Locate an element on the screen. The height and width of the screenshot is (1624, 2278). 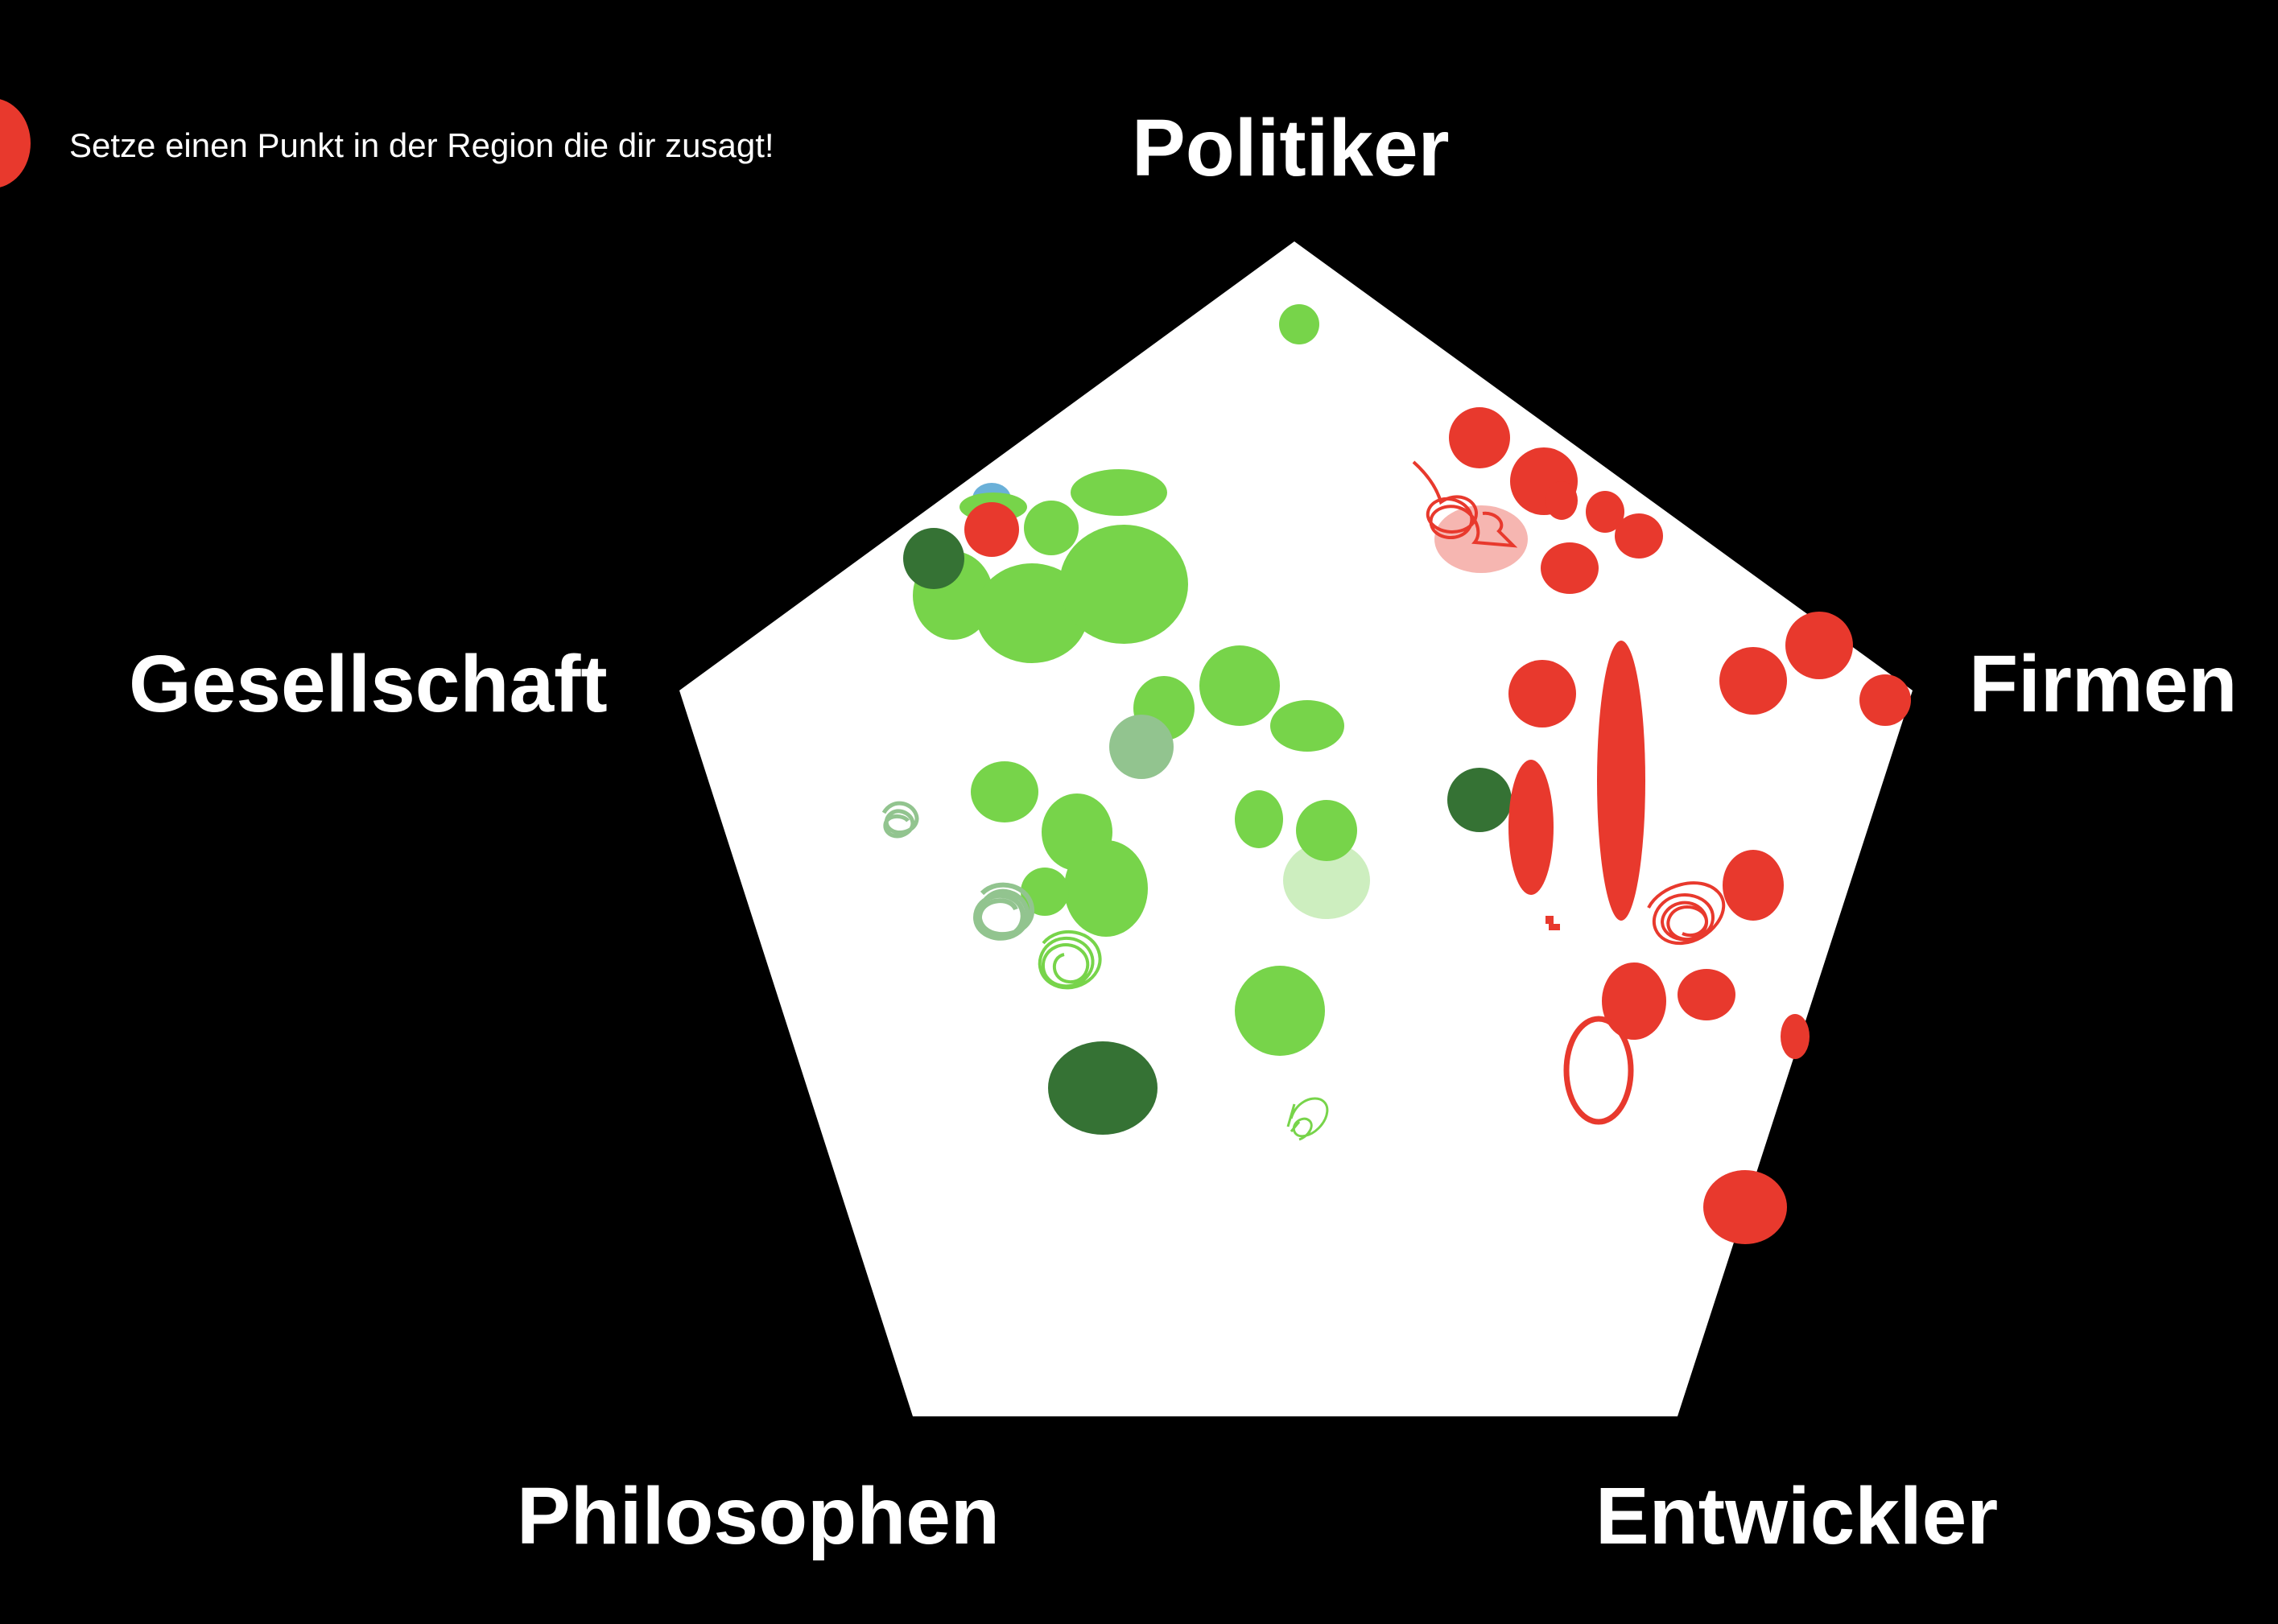
axis-label-politiker: Politiker is located at coordinates (1291, 148).